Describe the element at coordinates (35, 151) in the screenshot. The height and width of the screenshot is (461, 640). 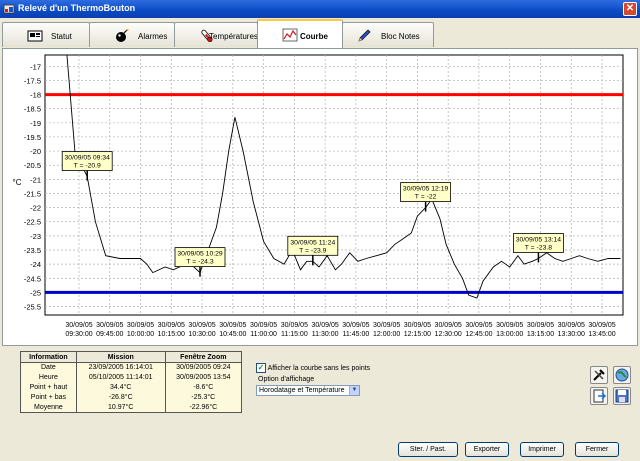
I see `y-tick-label: -20` at that location.